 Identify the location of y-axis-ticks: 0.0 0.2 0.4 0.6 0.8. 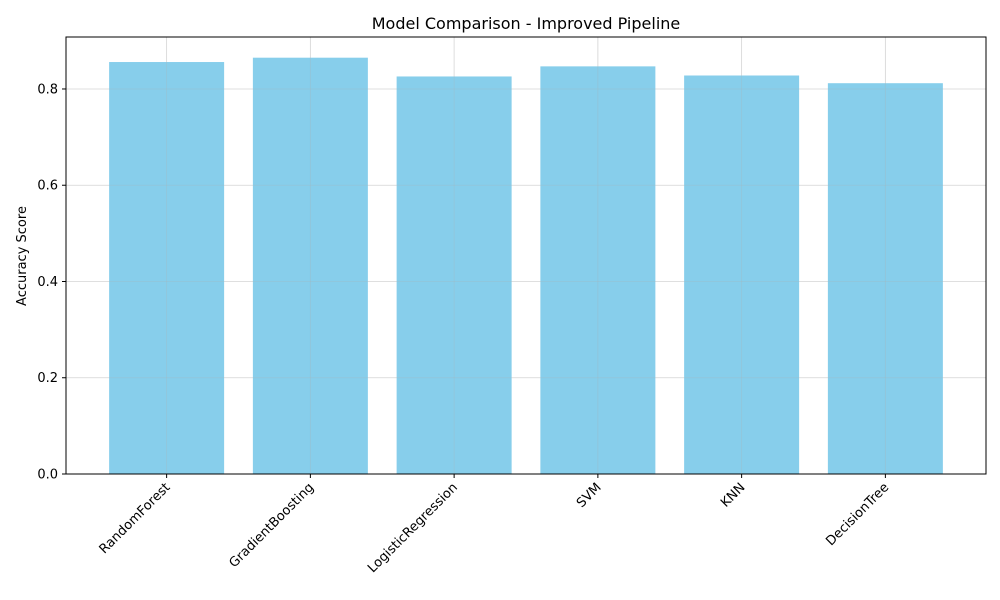
(51, 282).